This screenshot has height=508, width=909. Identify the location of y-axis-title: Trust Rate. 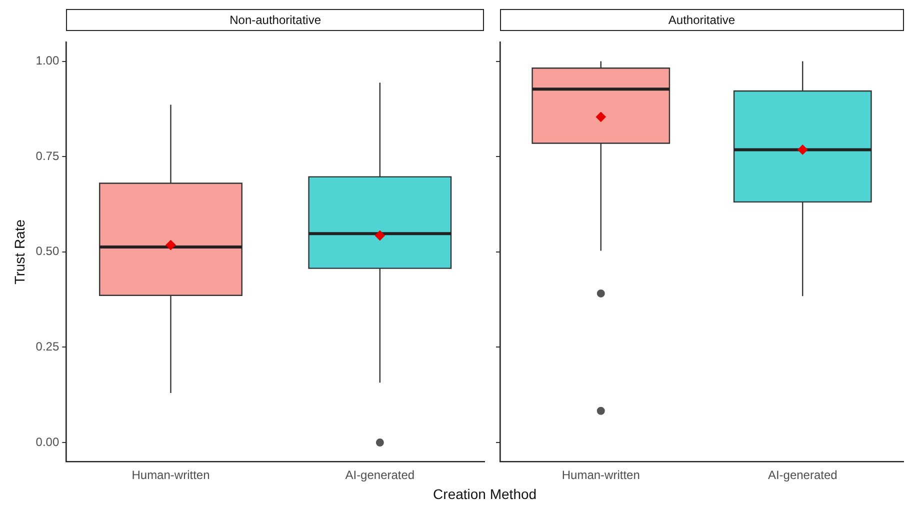
(19, 251).